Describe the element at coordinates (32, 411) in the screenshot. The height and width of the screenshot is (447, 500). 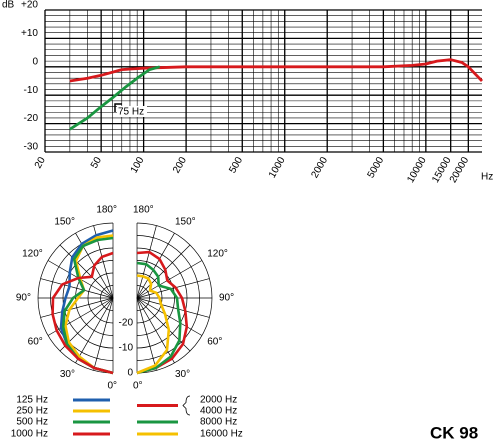
I see `legend-label: 250 Hz` at that location.